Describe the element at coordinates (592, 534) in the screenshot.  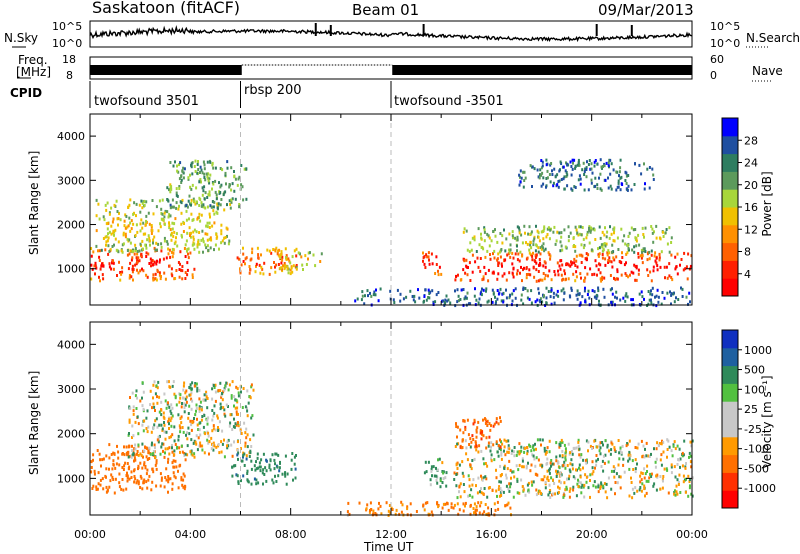
I see `x-tick-label: 20:00` at that location.